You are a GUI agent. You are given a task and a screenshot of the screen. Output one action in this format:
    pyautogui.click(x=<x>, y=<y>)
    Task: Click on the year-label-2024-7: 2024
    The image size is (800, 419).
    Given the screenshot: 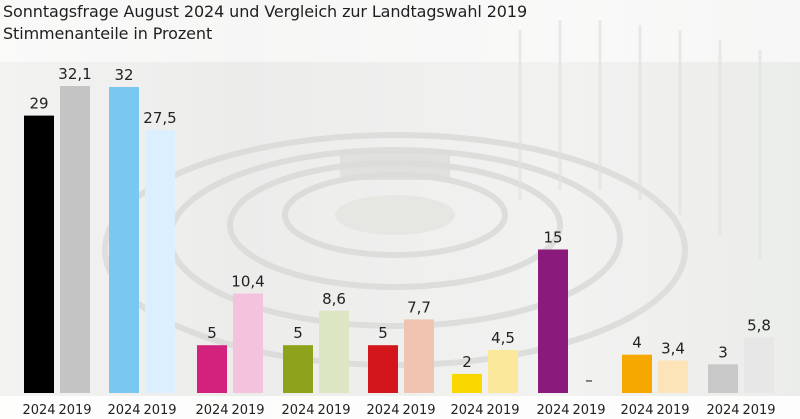 What is the action you would take?
    pyautogui.click(x=552, y=410)
    